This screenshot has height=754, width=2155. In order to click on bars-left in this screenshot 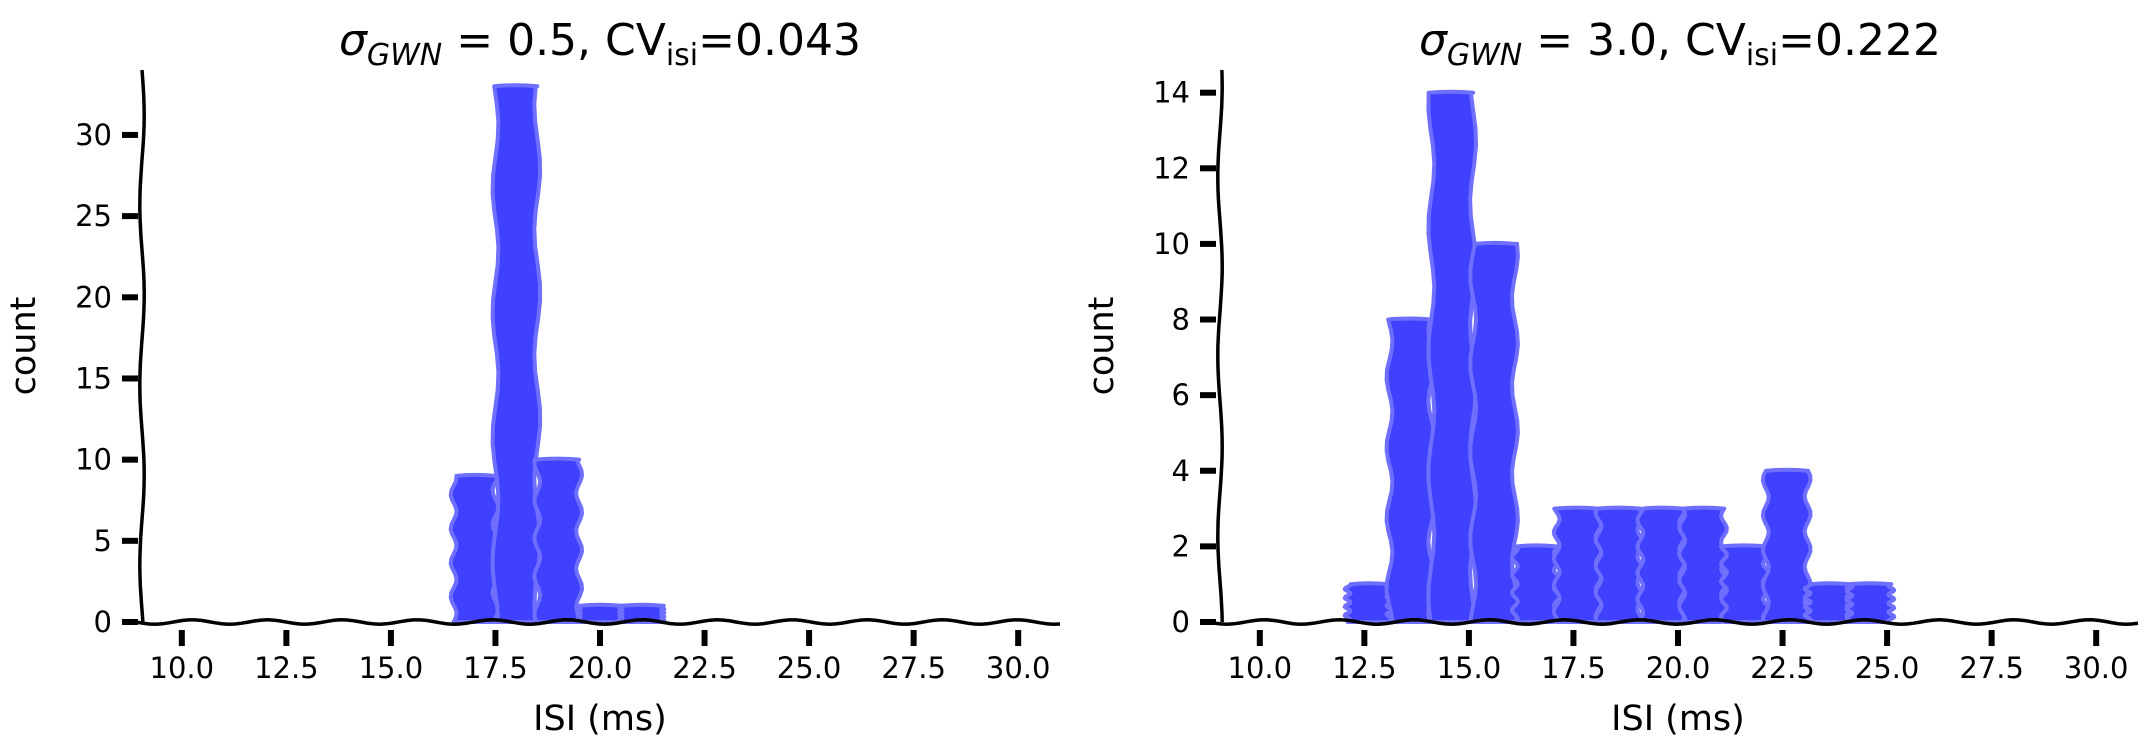, I will do `click(557, 353)`.